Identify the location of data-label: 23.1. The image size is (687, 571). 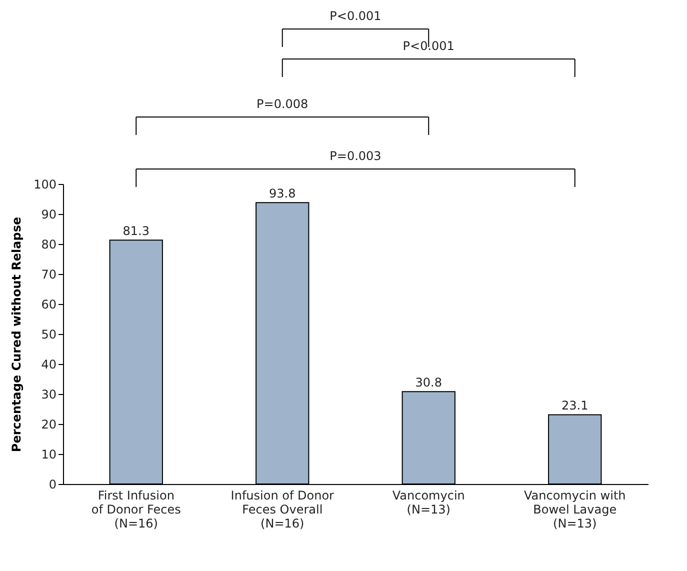
(575, 405).